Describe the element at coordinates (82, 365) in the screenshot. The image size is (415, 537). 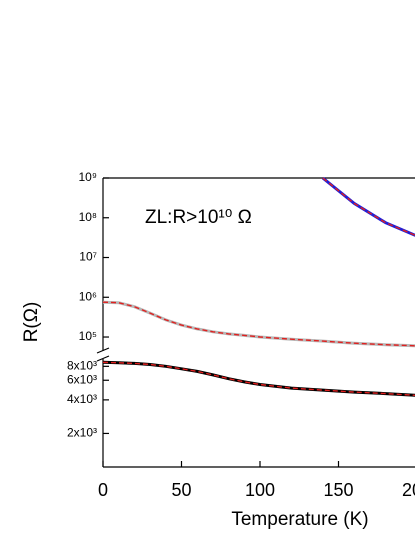
I see `y-tick-label: 8x10³` at that location.